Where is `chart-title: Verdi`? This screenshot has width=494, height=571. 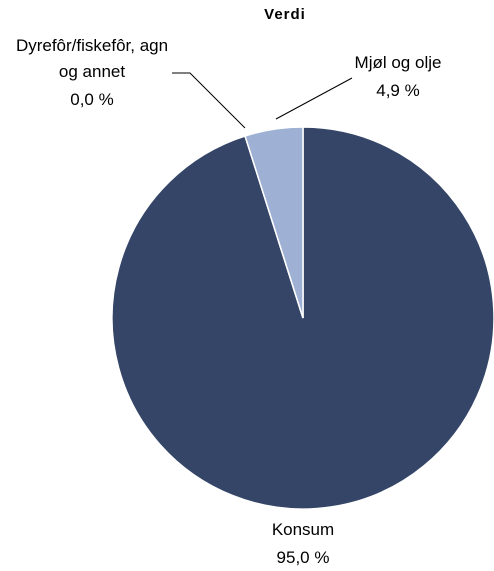 chart-title: Verdi is located at coordinates (285, 14).